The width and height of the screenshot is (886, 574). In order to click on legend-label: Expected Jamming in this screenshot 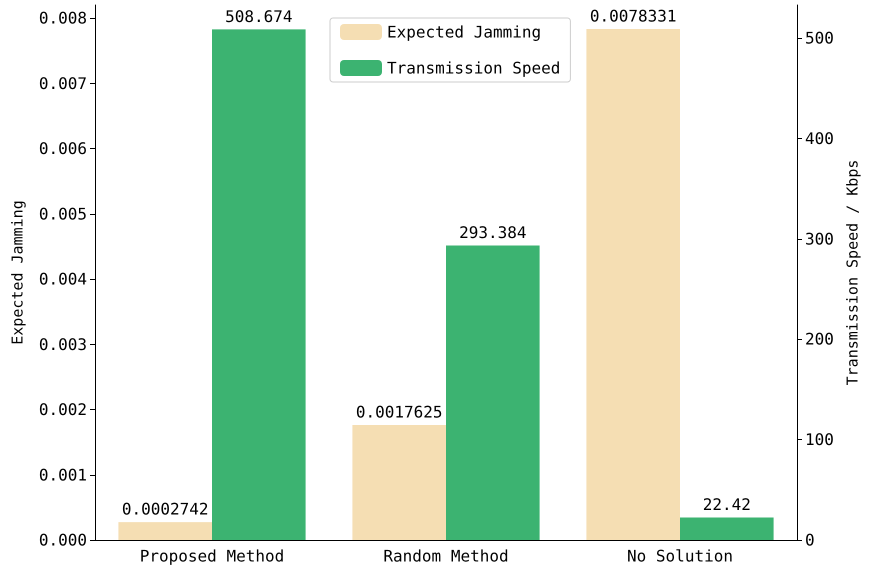, I will do `click(464, 32)`.